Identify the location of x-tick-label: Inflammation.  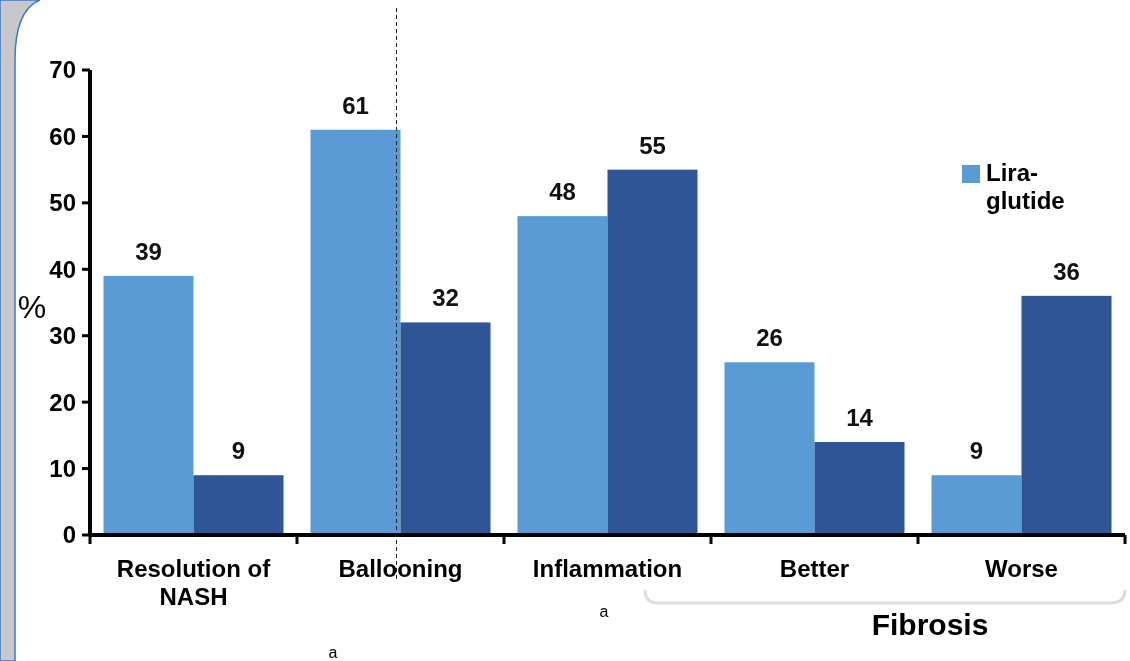
(607, 568).